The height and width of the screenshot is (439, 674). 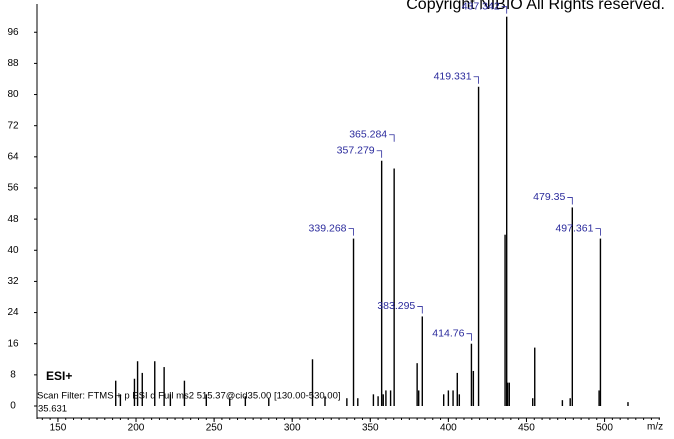 What do you see at coordinates (13, 219) in the screenshot?
I see `y-tick-label: 48` at bounding box center [13, 219].